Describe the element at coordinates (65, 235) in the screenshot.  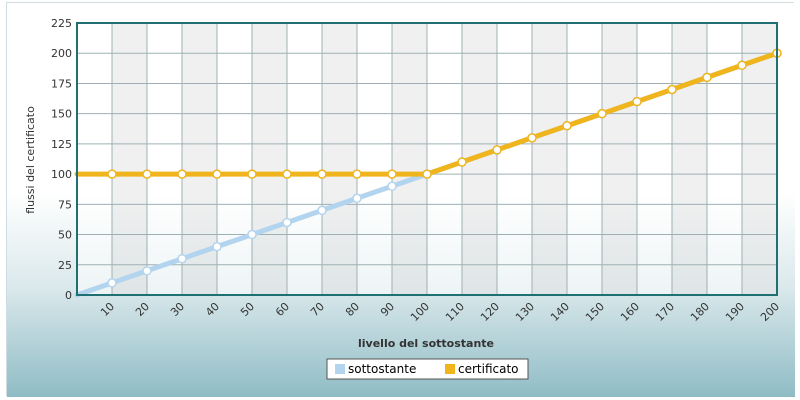
I see `y-tick-label: 50` at that location.